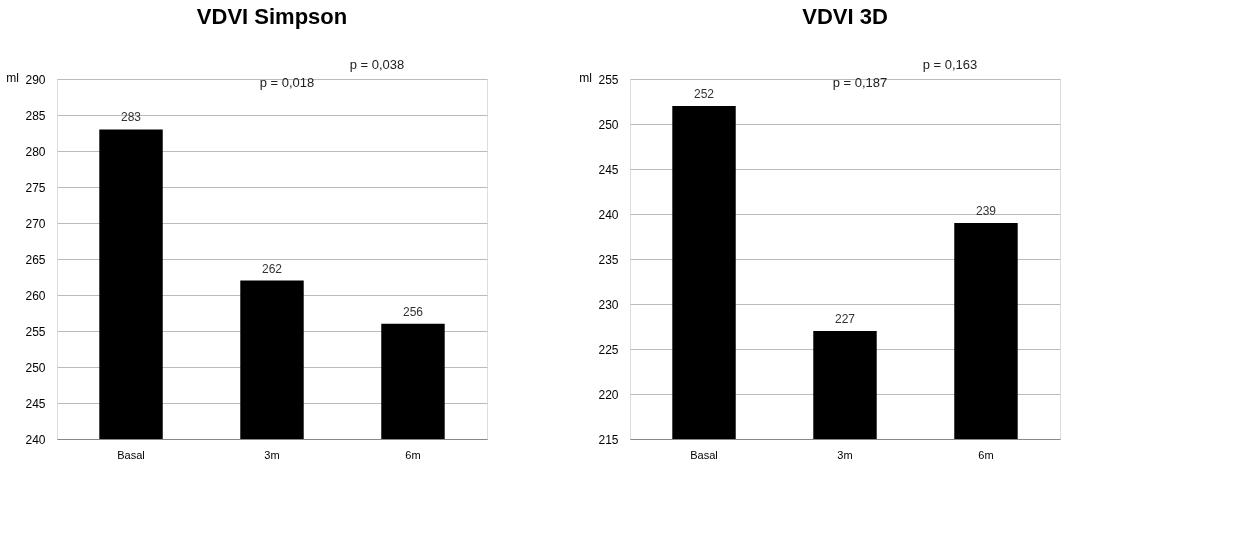 The width and height of the screenshot is (1251, 543). What do you see at coordinates (287, 82) in the screenshot?
I see `annotation: p = 0,018` at bounding box center [287, 82].